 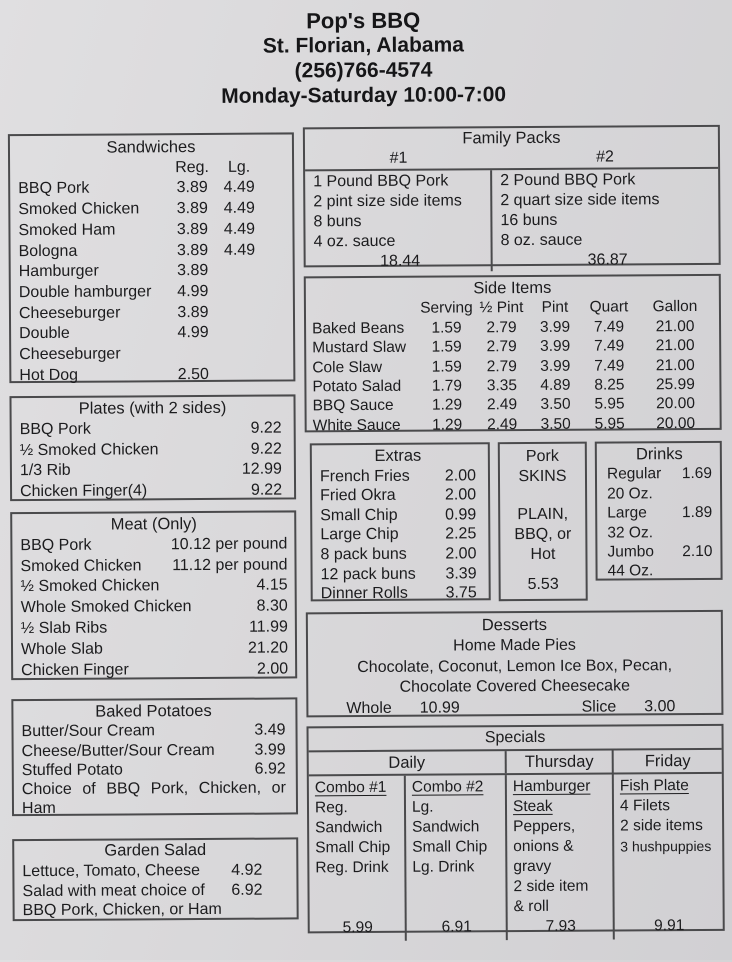 I want to click on item-name: 12 pack buns, so click(x=368, y=574).